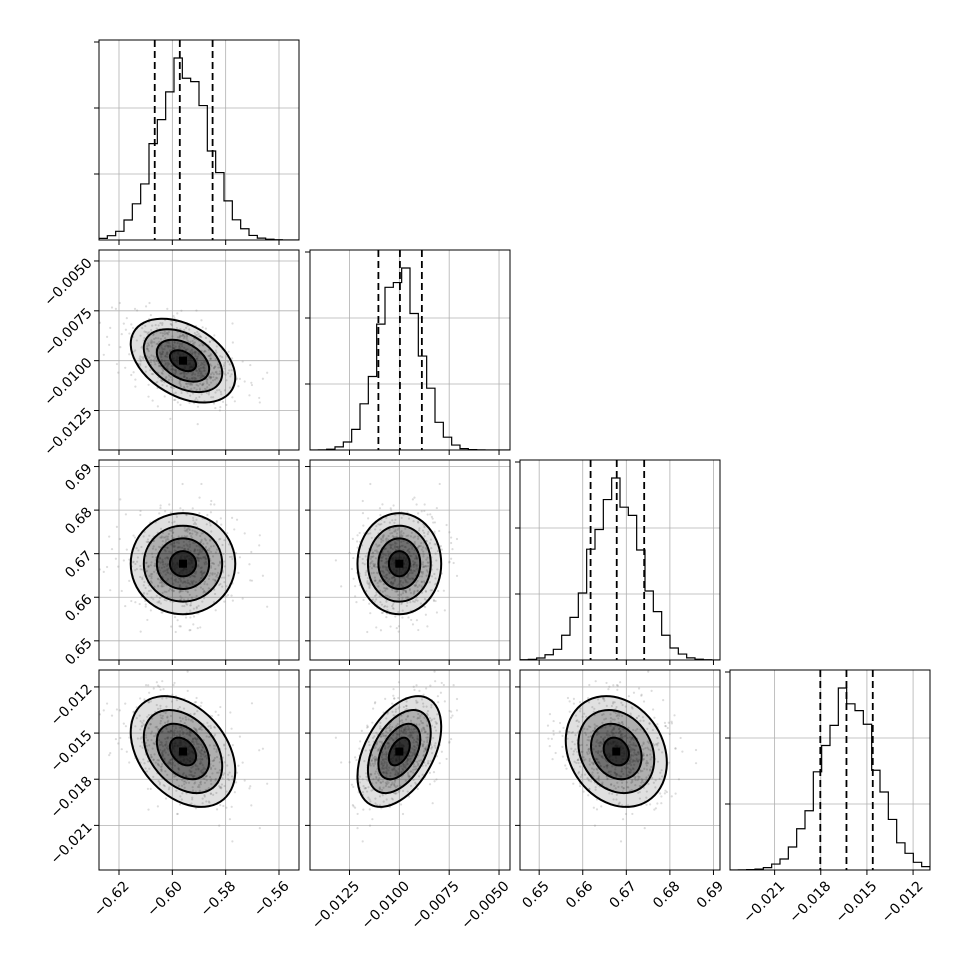  Describe the element at coordinates (621, 790) in the screenshot. I see `panel-3-2: 0.65 0.66 0.67 0.68 0.69` at that location.